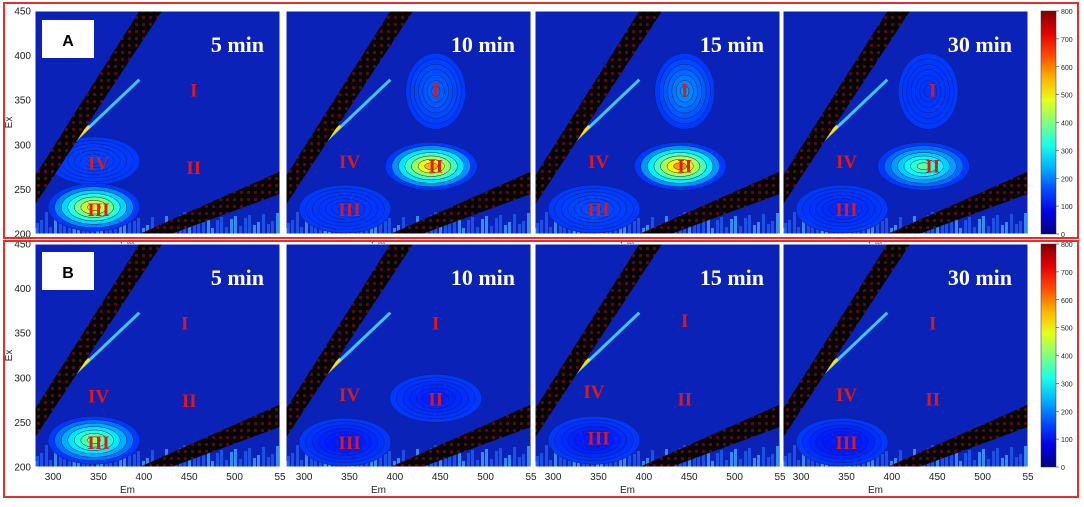  What do you see at coordinates (22, 235) in the screenshot?
I see `panel-a-ytick: 200` at bounding box center [22, 235].